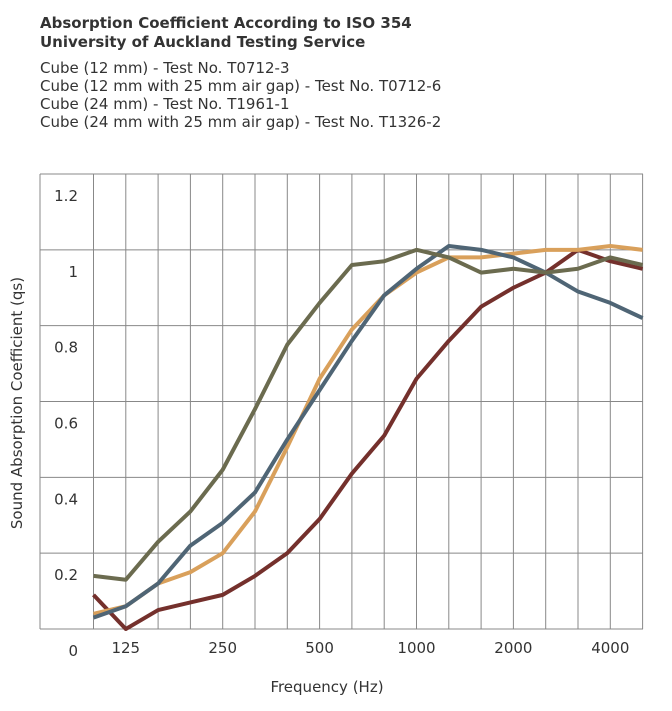 The image size is (672, 711). Describe the element at coordinates (73, 272) in the screenshot. I see `y-tick-label: 1` at that location.